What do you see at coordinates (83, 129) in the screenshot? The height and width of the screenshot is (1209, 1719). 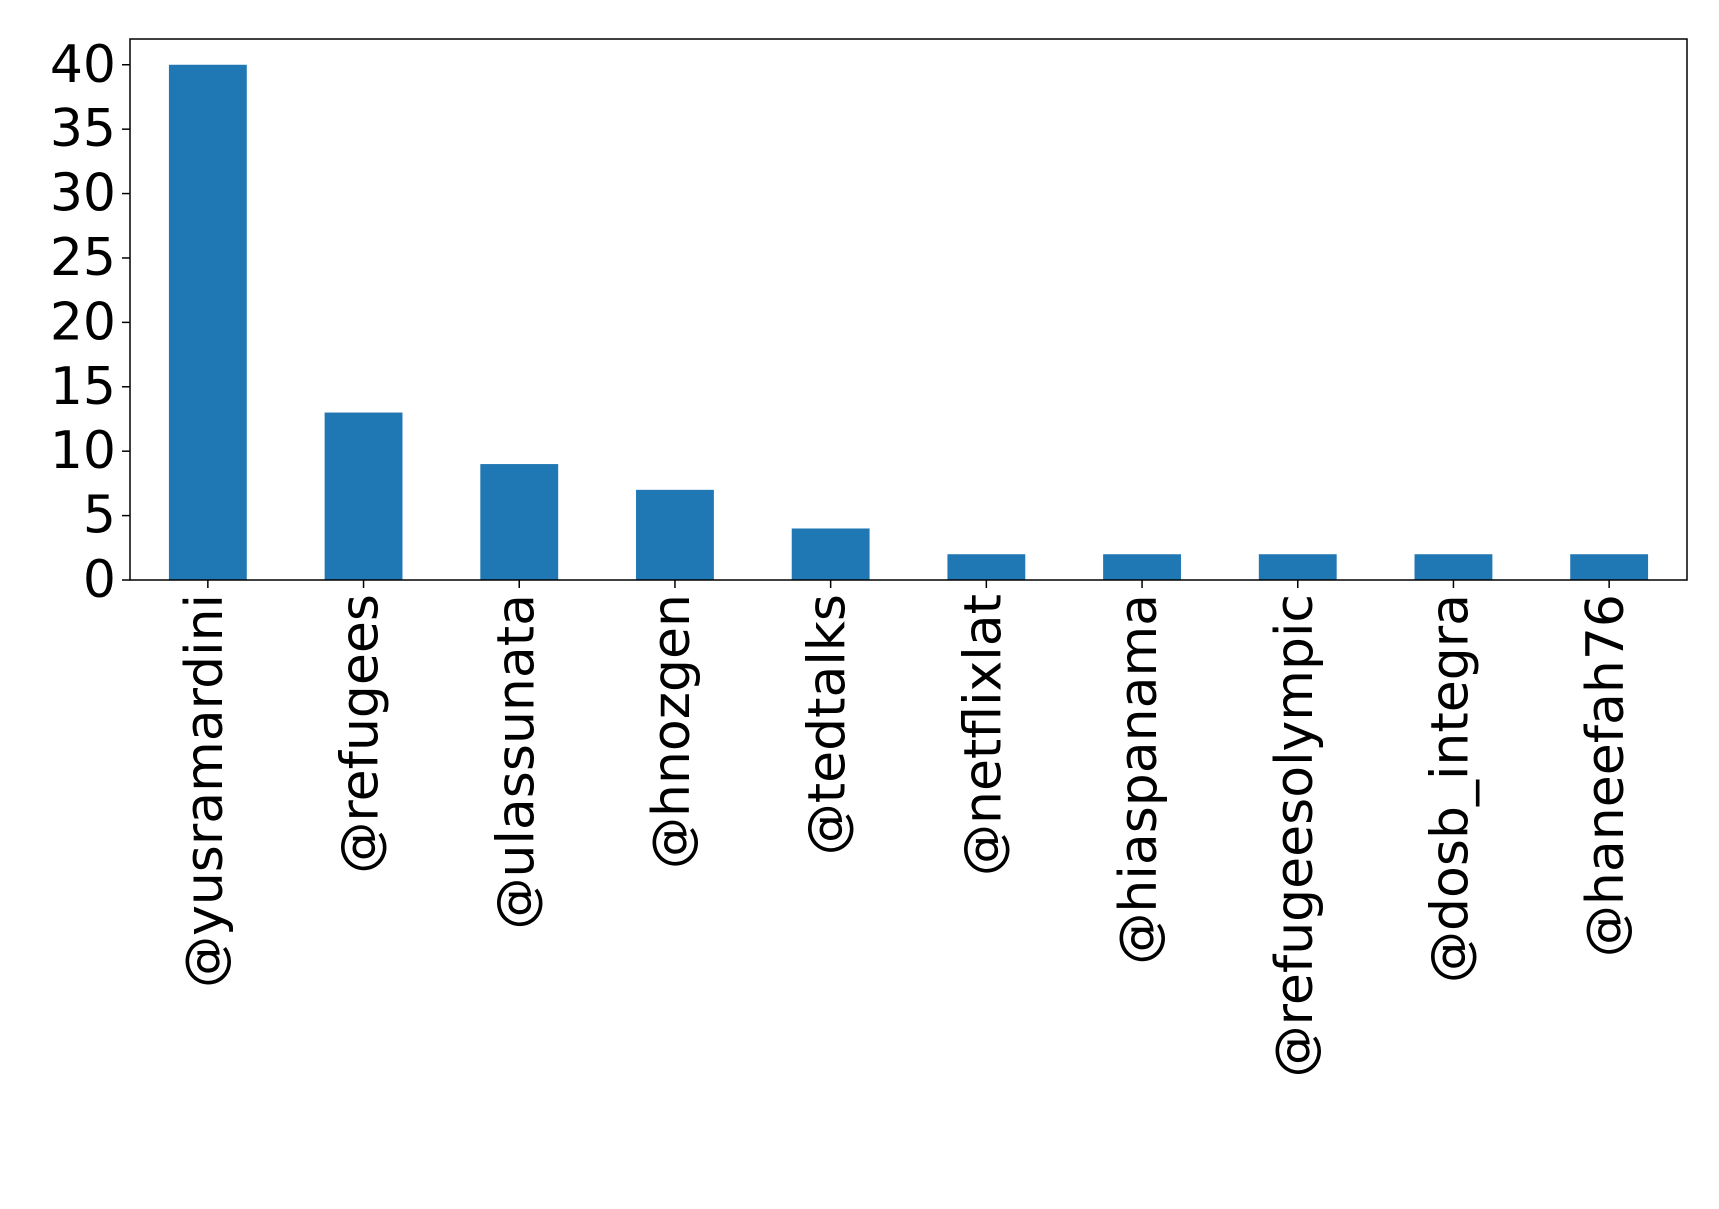 I see `y-tick-label: 35` at bounding box center [83, 129].